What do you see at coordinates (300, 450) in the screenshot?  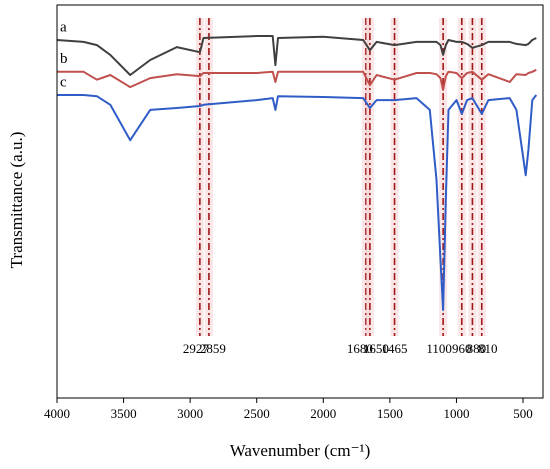 I see `x-axis-title: Wavenumber (cm⁻¹)` at bounding box center [300, 450].